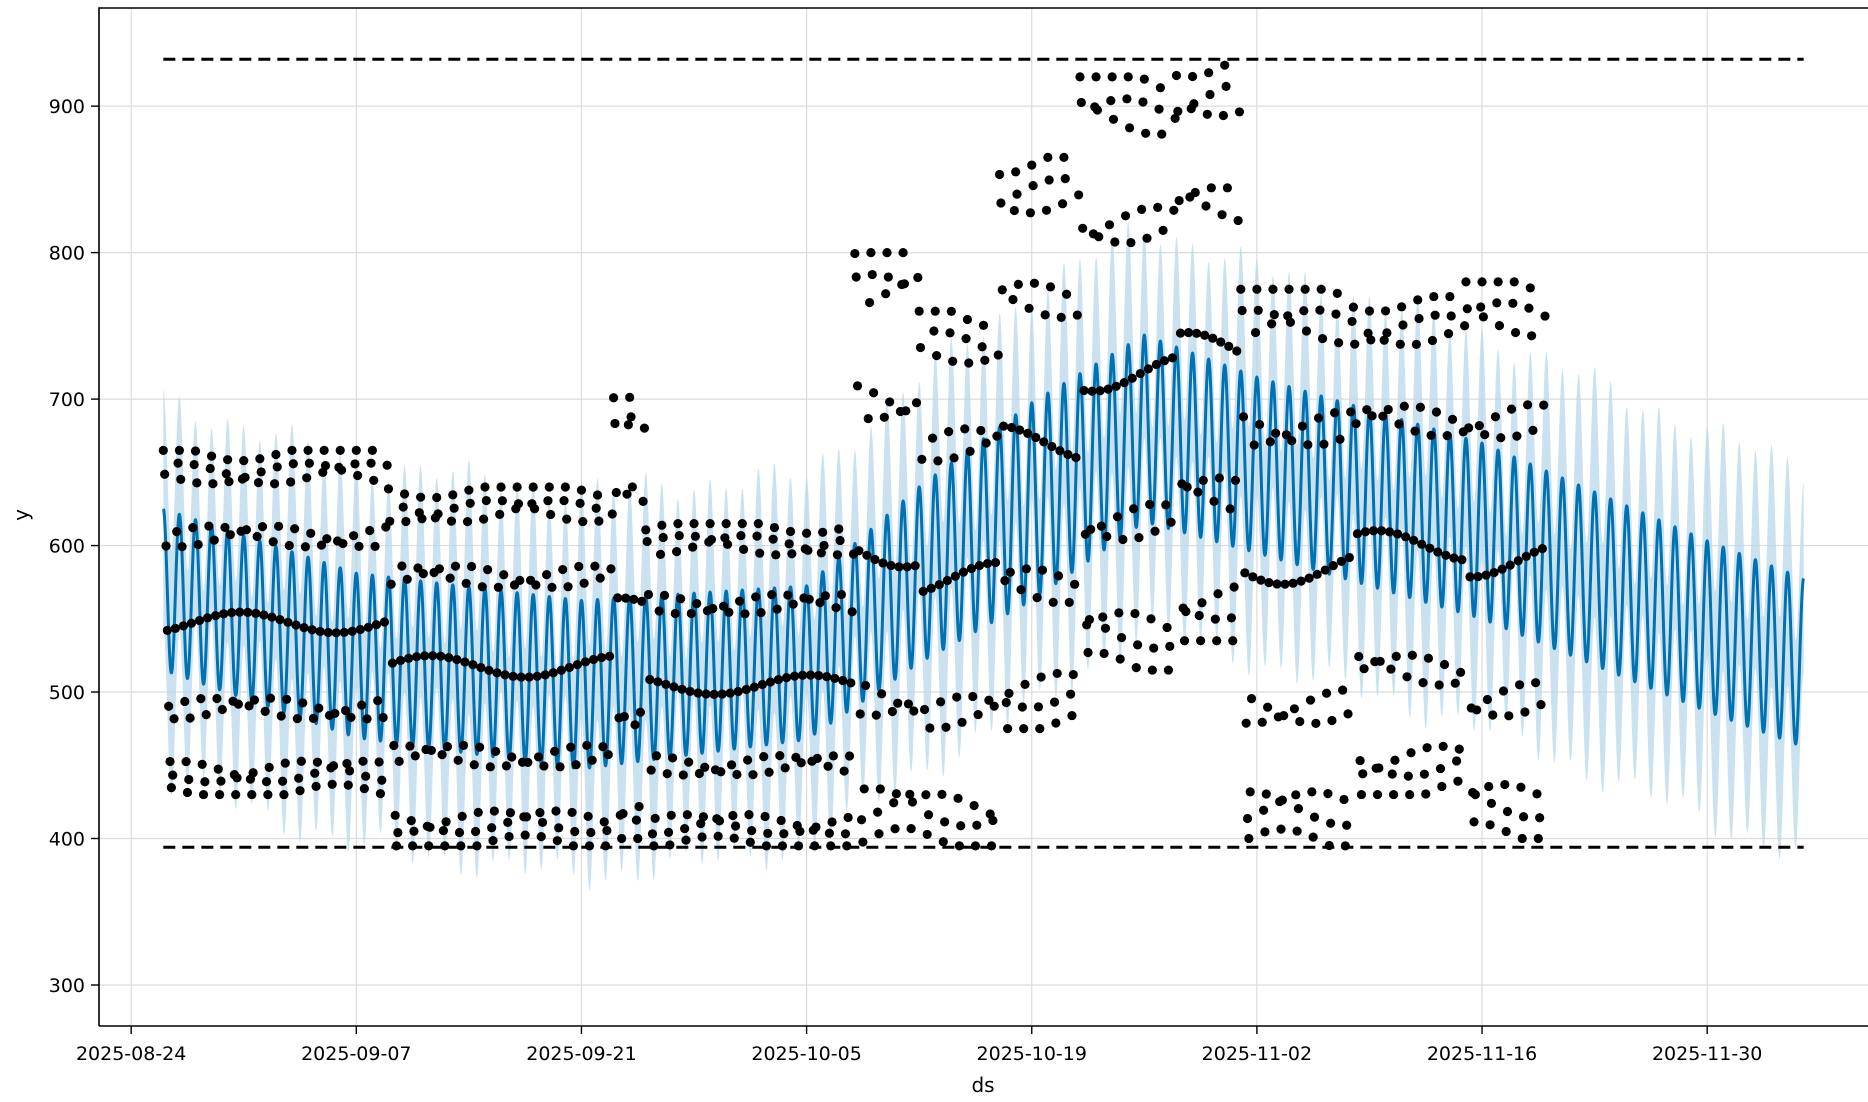 The image size is (1868, 1102). Describe the element at coordinates (1257, 1054) in the screenshot. I see `x-tick-label: 2025-11-02` at that location.